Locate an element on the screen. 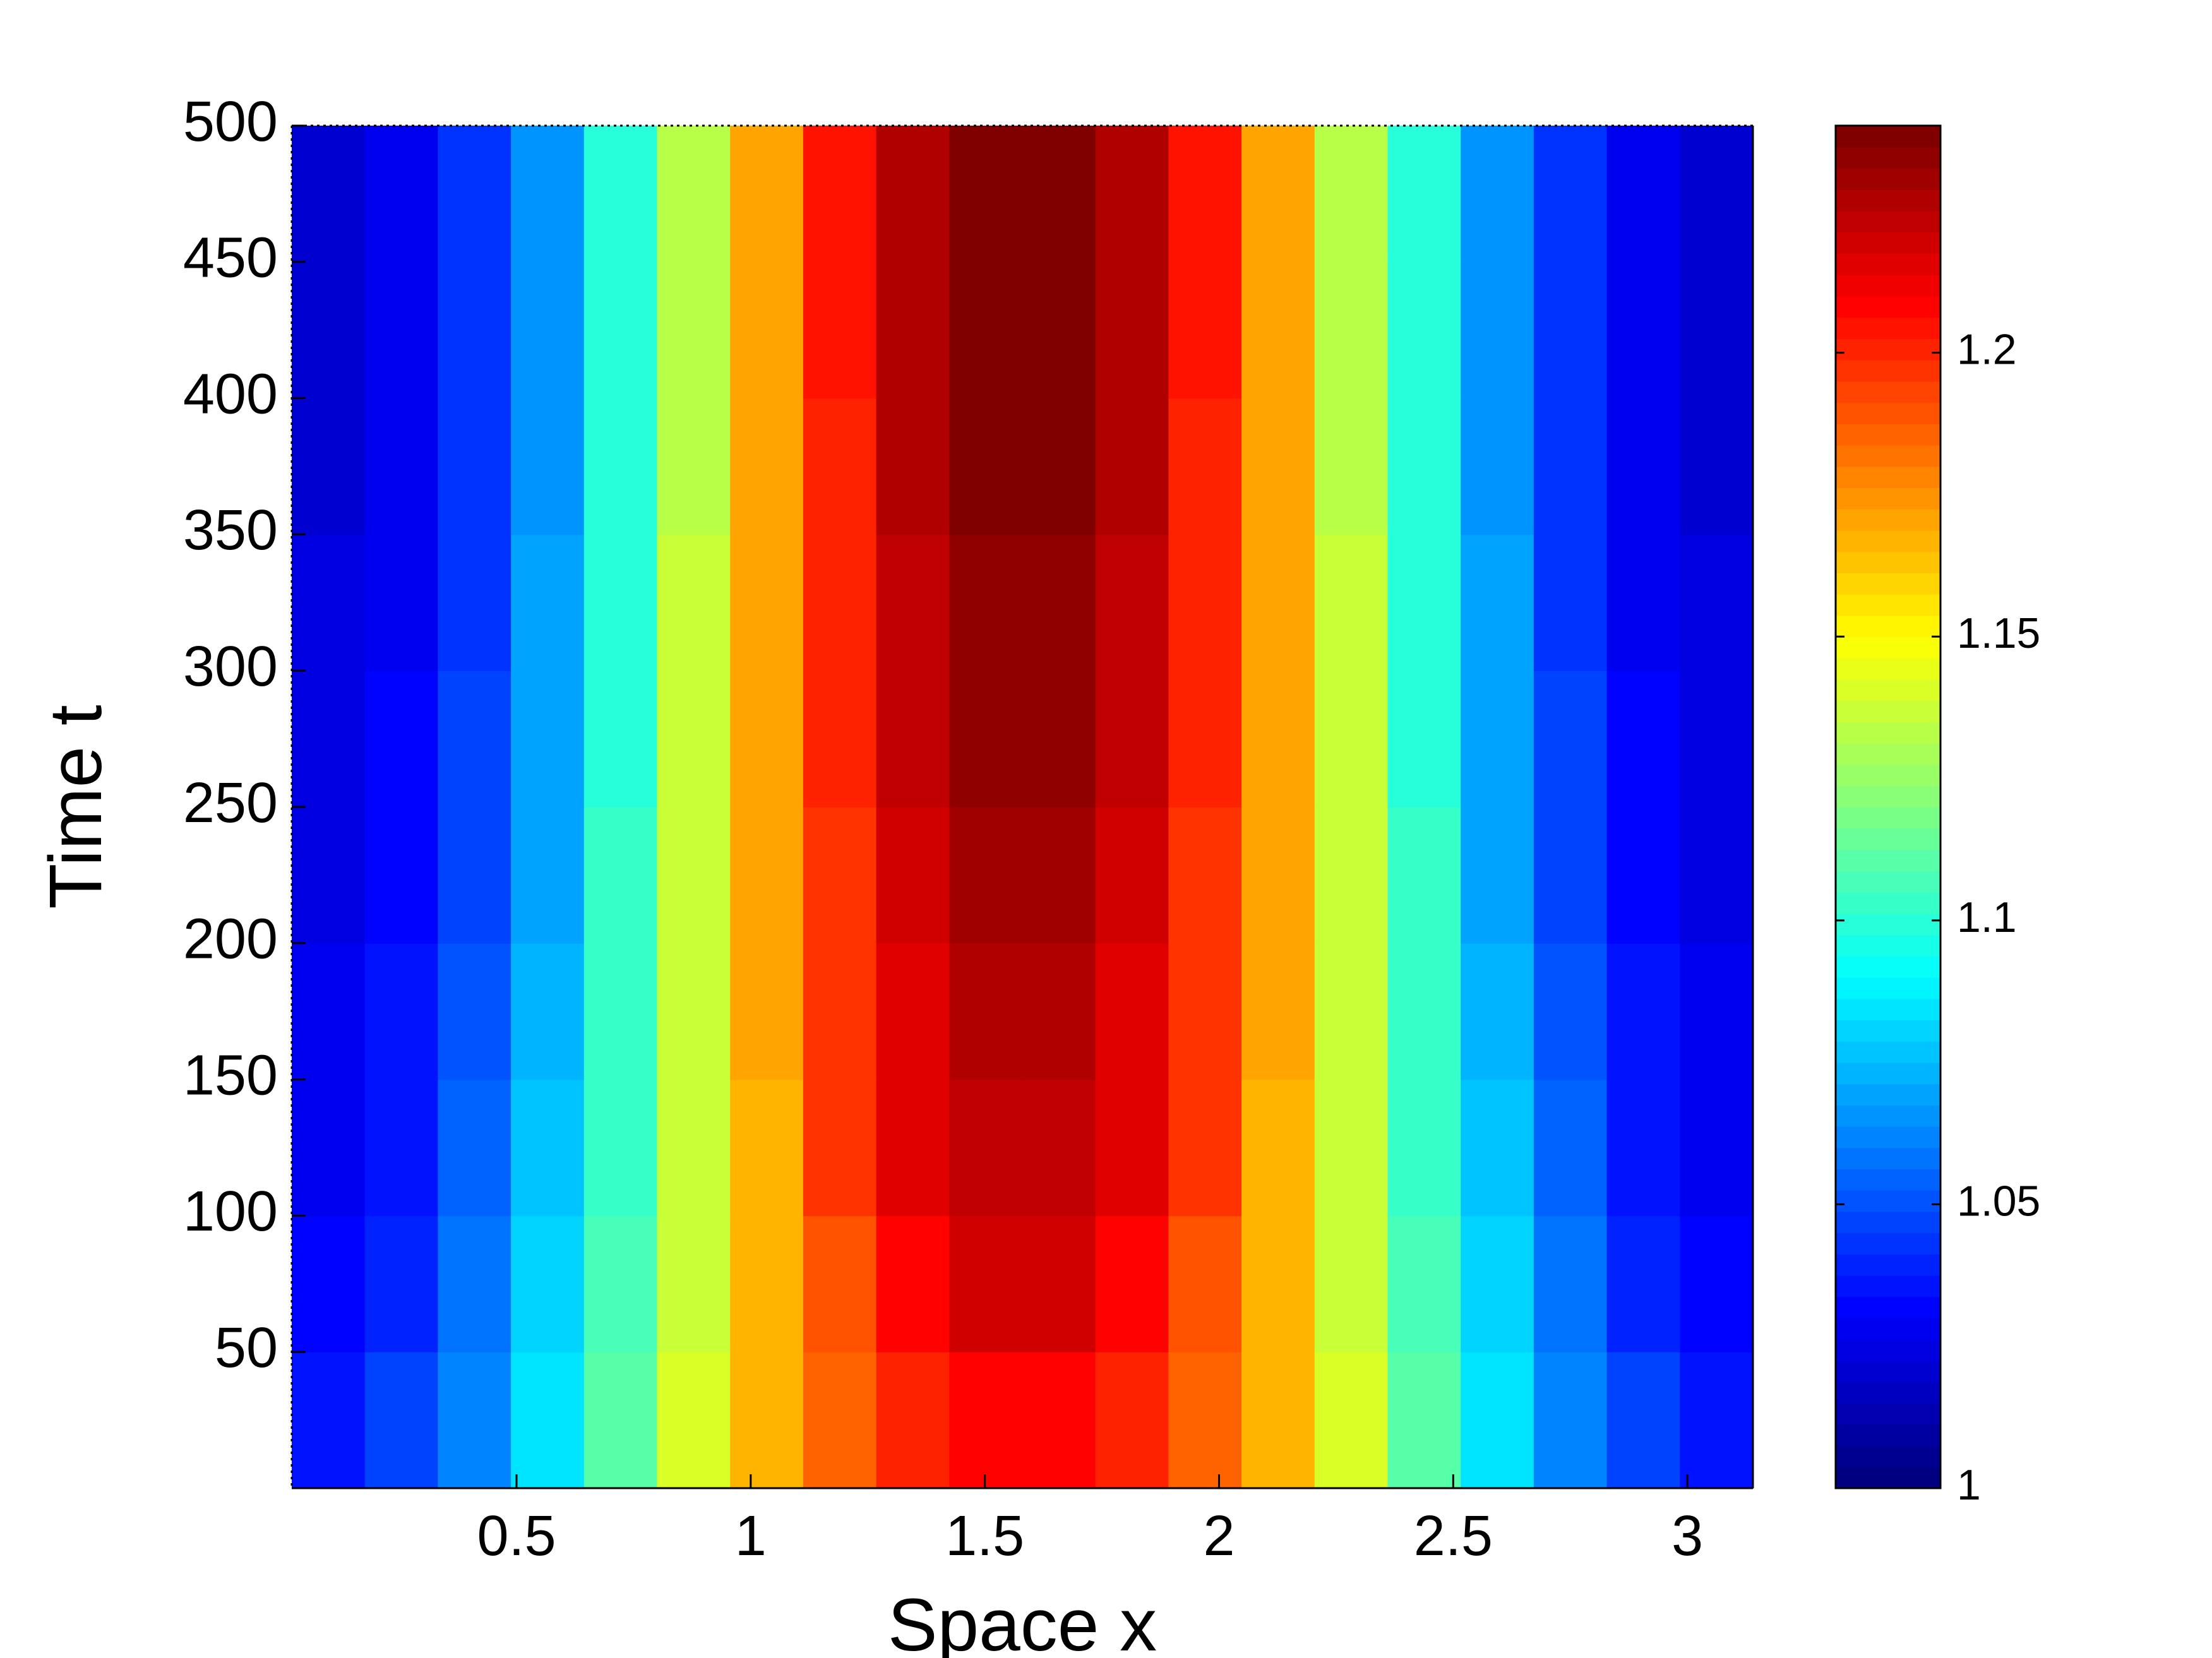 Image resolution: width=2212 pixels, height=1658 pixels. x-tick-label: 2.5 is located at coordinates (1453, 1536).